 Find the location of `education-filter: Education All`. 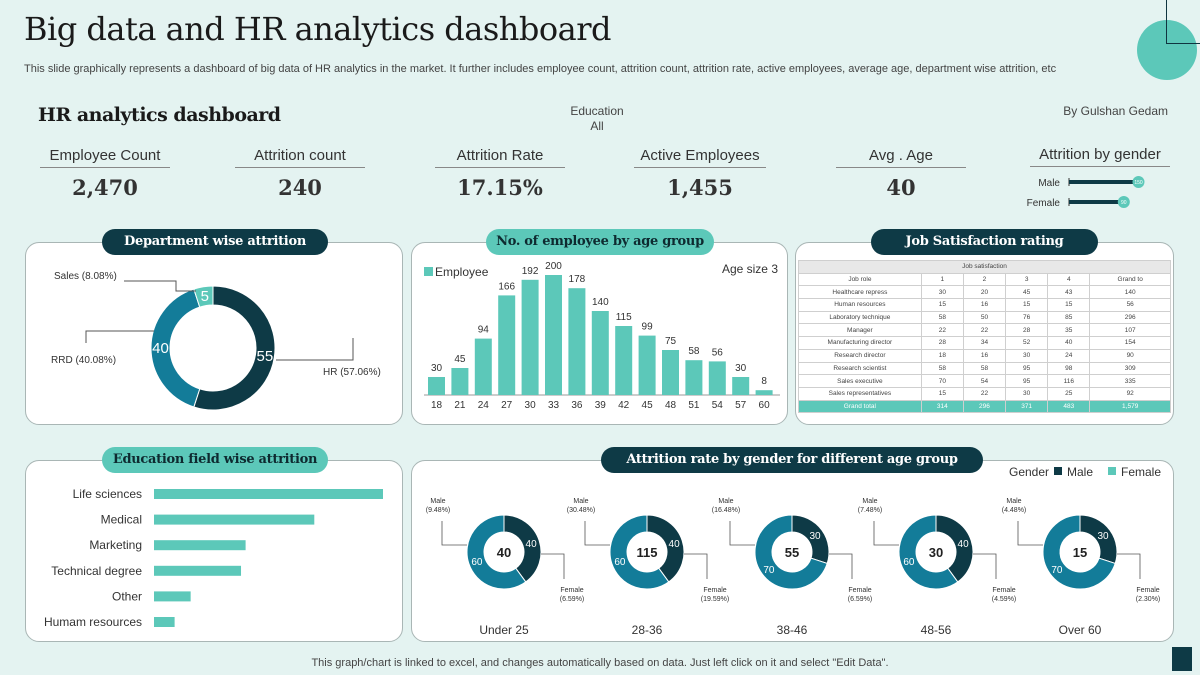

education-filter: Education All is located at coordinates (597, 119).